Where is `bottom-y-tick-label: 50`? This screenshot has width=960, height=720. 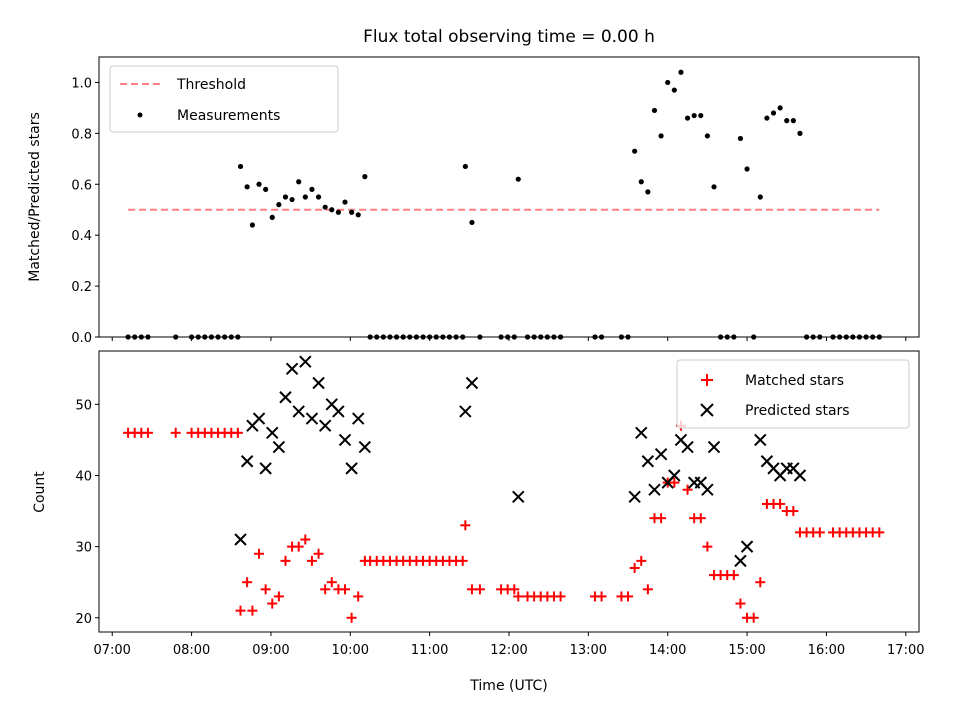 bottom-y-tick-label: 50 is located at coordinates (83, 405).